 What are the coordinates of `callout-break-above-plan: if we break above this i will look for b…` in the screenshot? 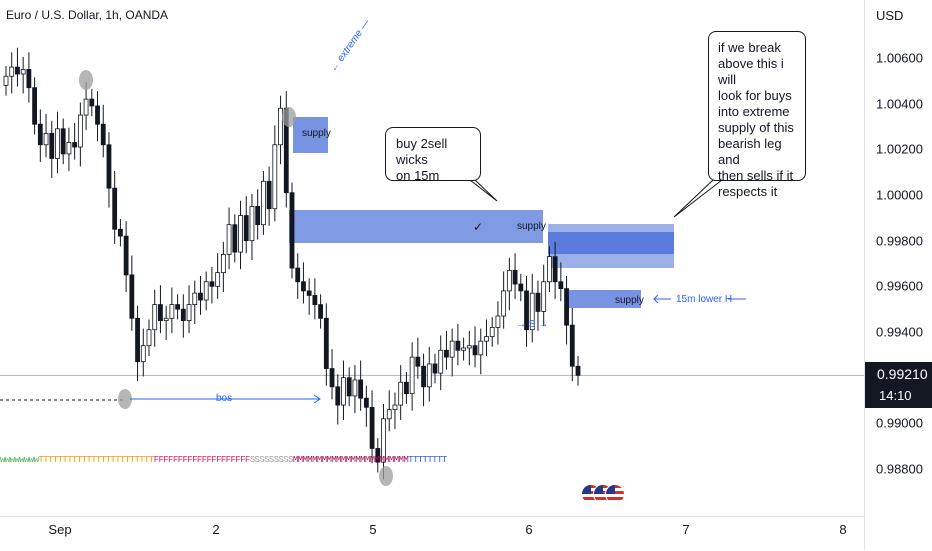 It's located at (757, 115).